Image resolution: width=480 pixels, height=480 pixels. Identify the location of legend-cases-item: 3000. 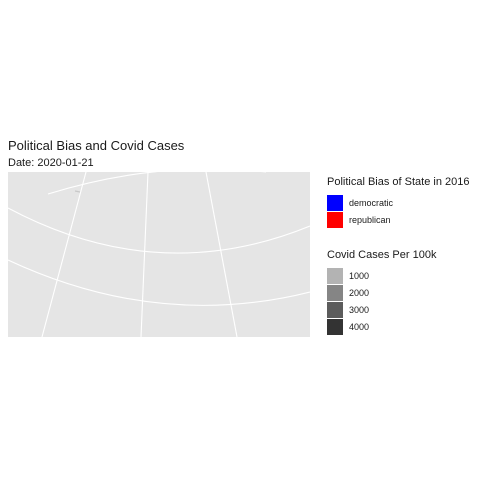
(381, 309).